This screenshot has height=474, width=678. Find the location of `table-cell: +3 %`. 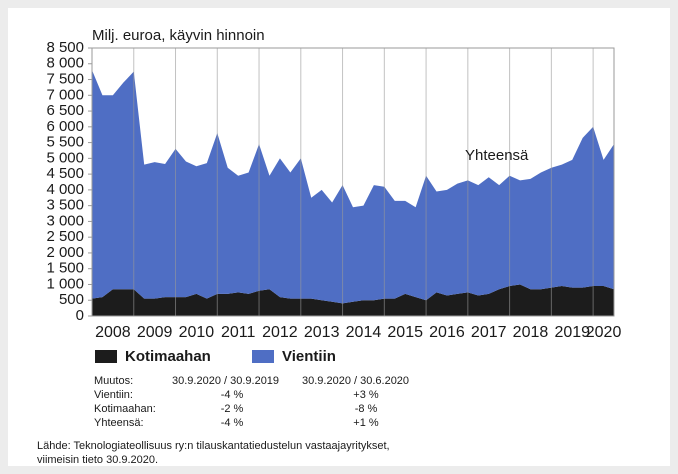

table-cell: +3 % is located at coordinates (366, 395).